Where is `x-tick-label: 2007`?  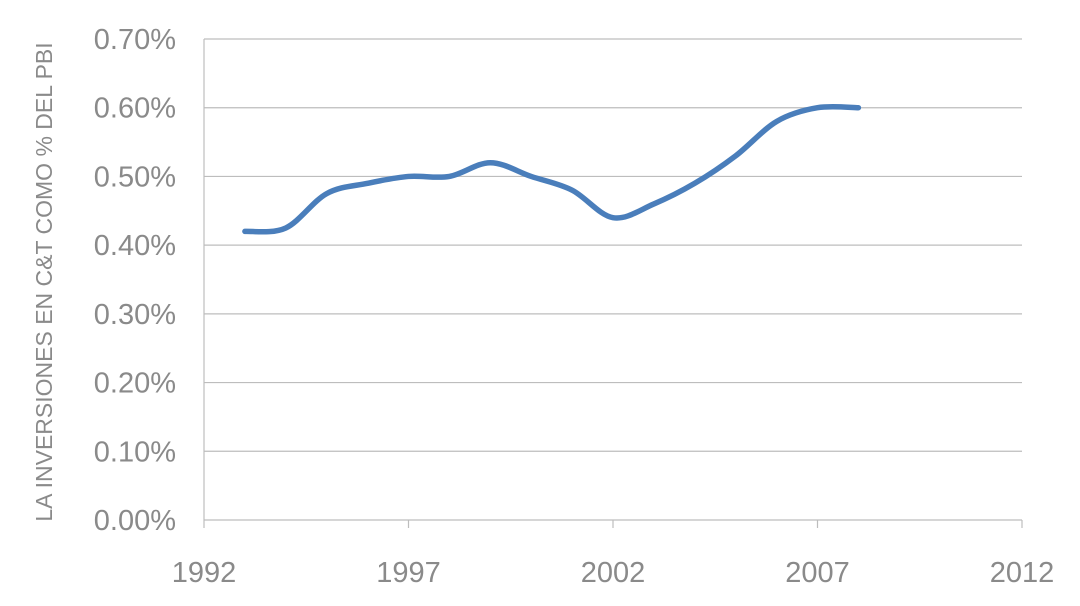 x-tick-label: 2007 is located at coordinates (817, 573).